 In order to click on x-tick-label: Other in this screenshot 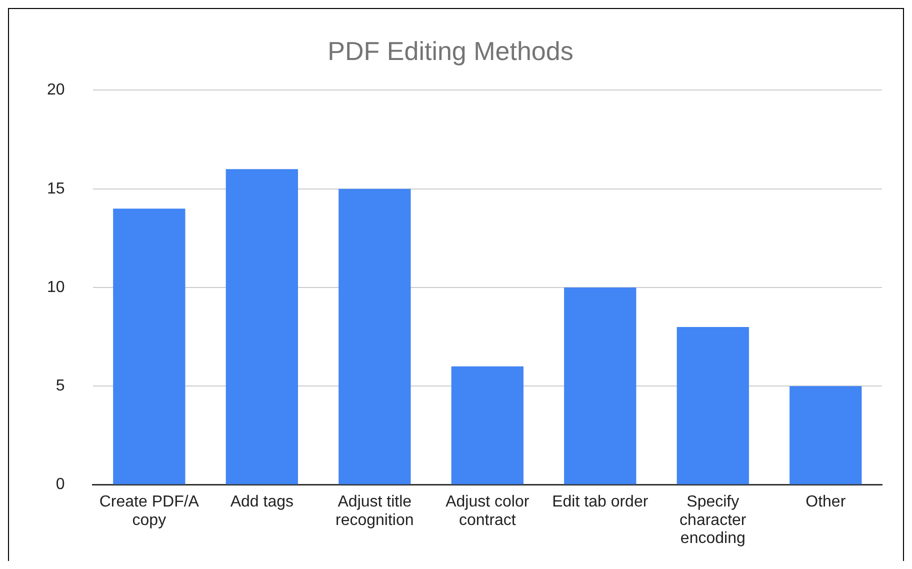, I will do `click(826, 501)`.